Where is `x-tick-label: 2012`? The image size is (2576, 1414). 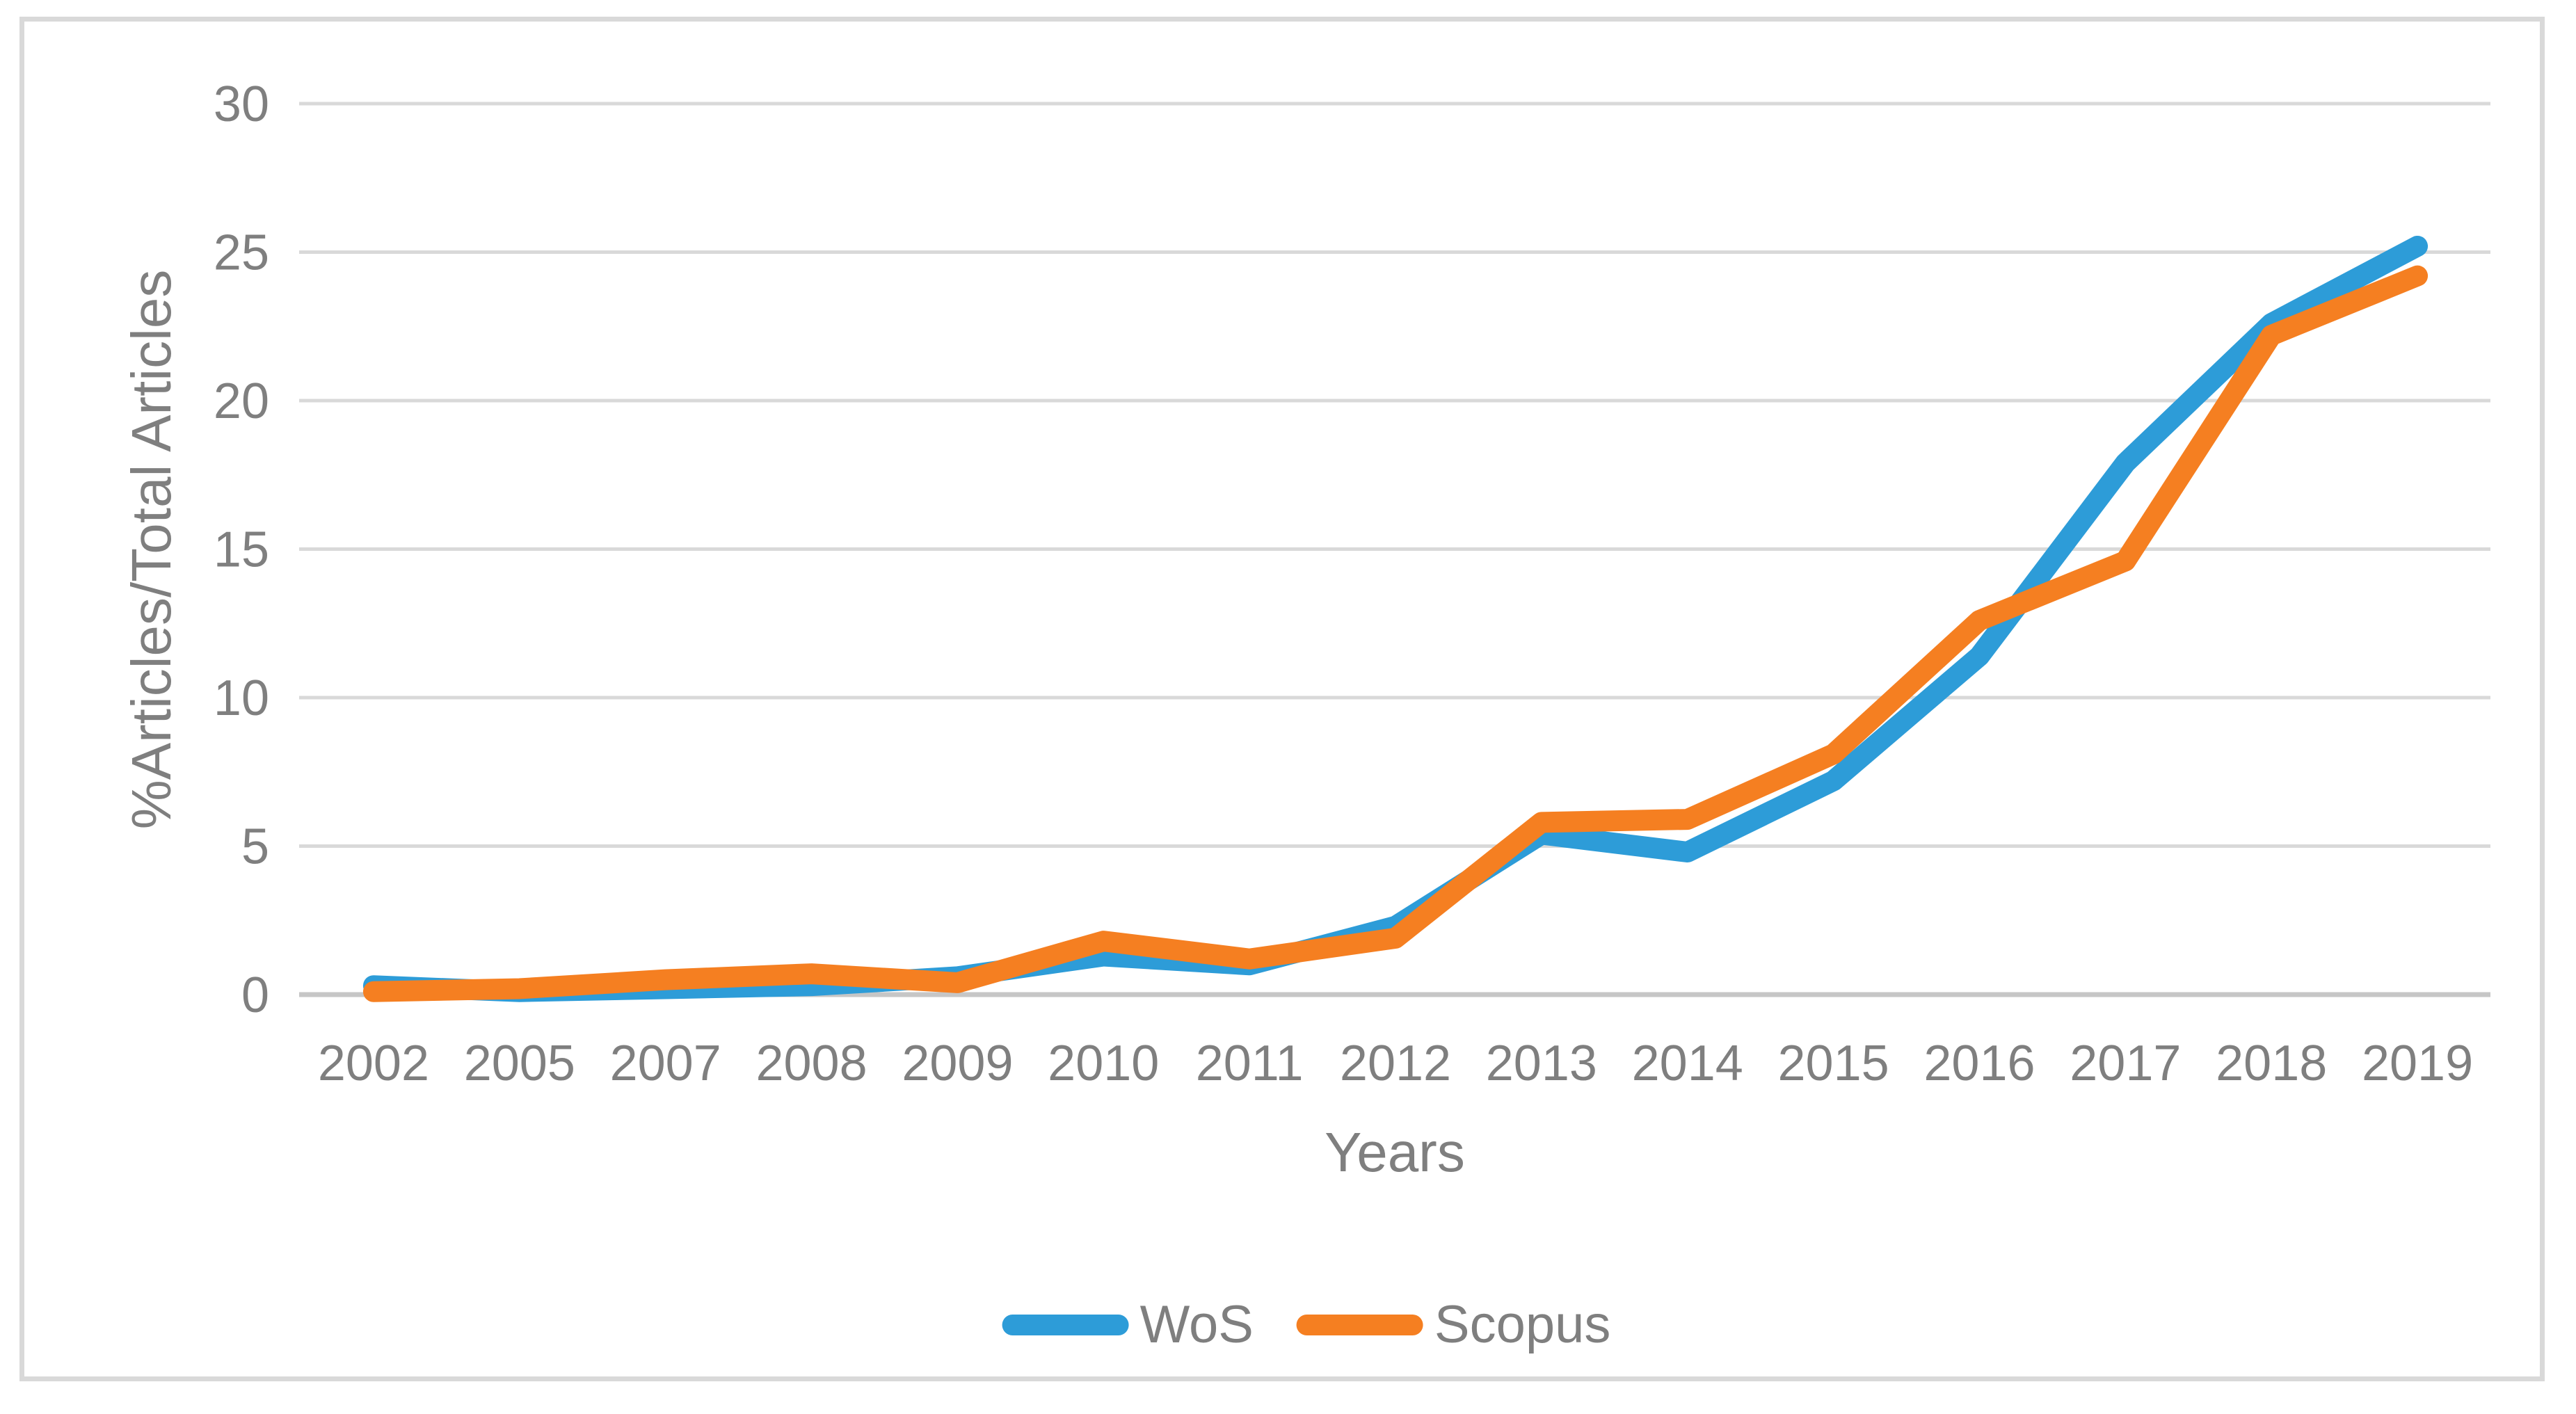
x-tick-label: 2012 is located at coordinates (1395, 1063).